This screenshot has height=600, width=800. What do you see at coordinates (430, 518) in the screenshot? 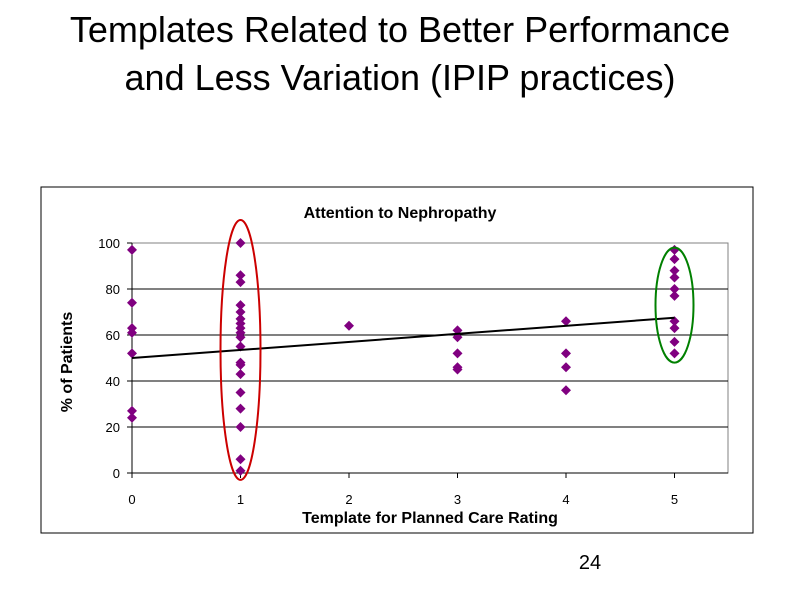
I see `x-axis-title: Template for Planned Care Rating` at bounding box center [430, 518].